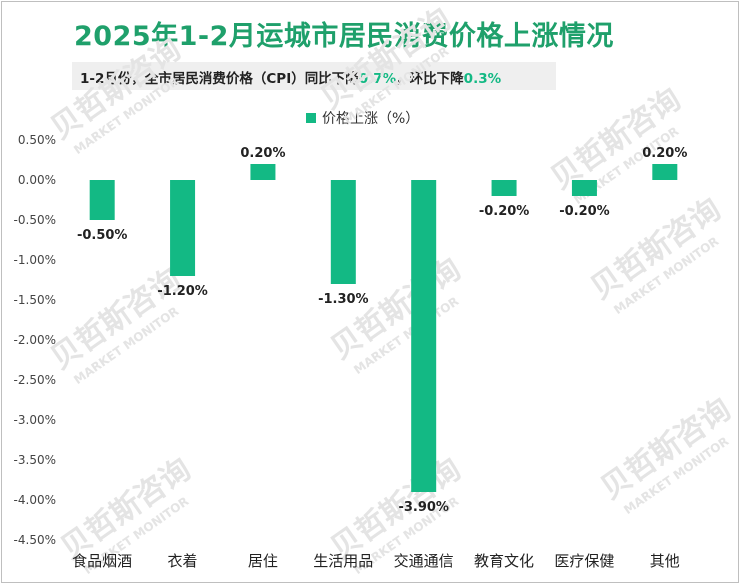  I want to click on category-label: 食品烟酒, so click(102, 561).